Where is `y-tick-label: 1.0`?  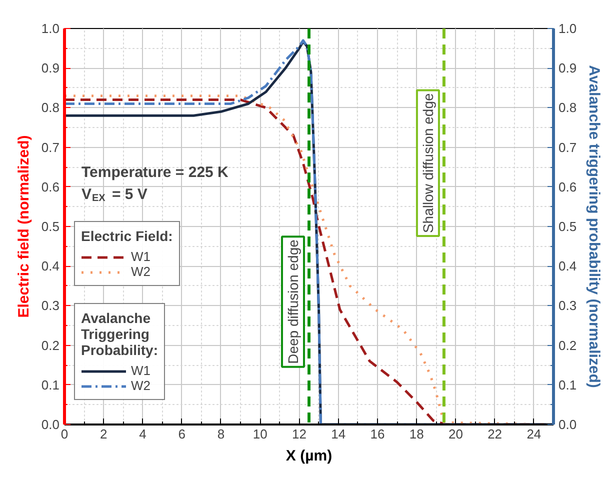 y-tick-label: 1.0 is located at coordinates (50, 28).